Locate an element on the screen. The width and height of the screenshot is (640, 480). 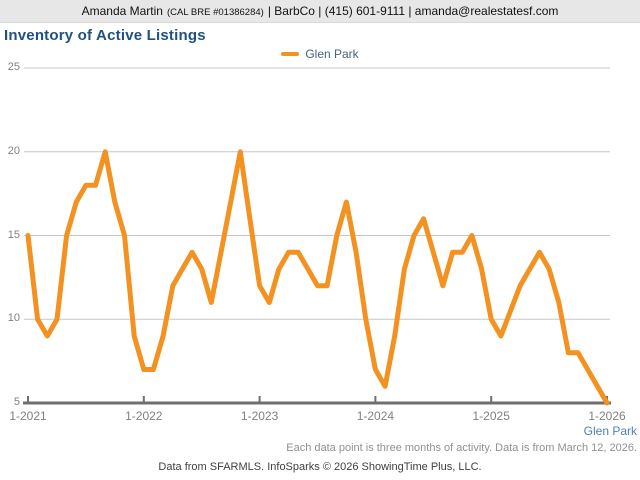
series-color-swatch is located at coordinates (290, 54).